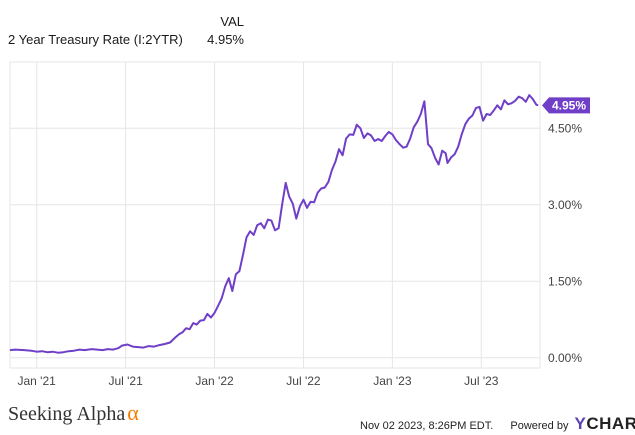 This screenshot has height=435, width=635. What do you see at coordinates (565, 205) in the screenshot?
I see `y-tick-label: 3.00%` at bounding box center [565, 205].